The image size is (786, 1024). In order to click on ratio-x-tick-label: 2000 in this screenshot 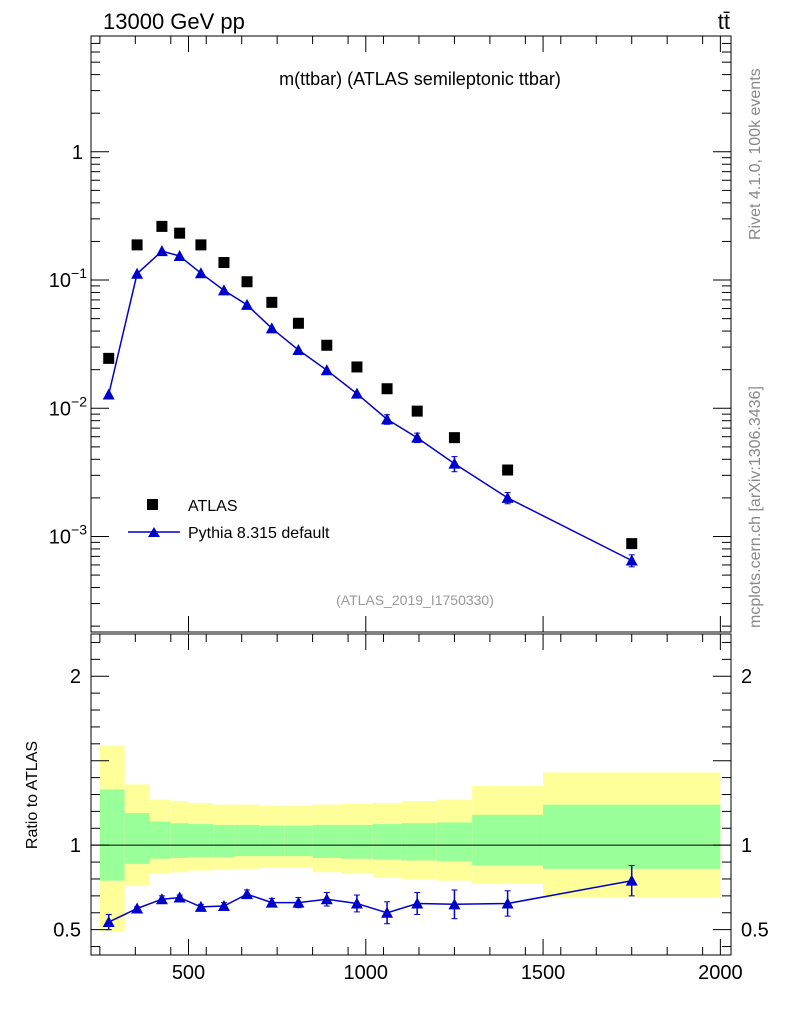, I will do `click(720, 973)`.